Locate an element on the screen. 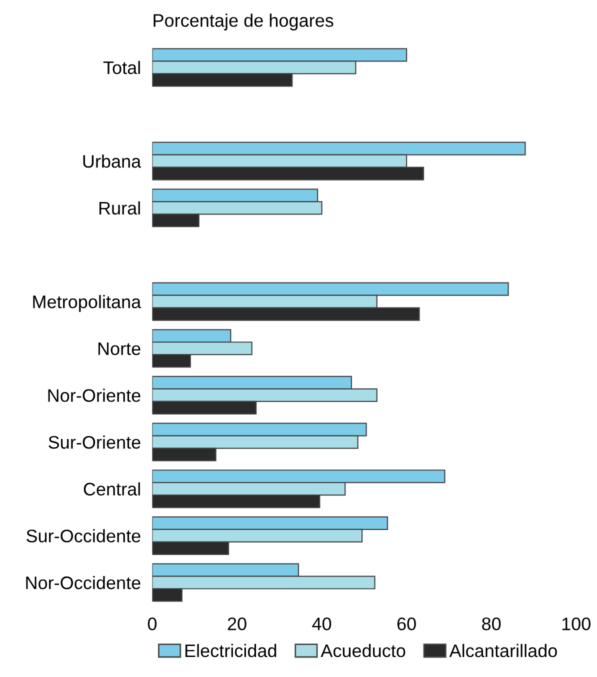 The image size is (597, 677). x-tick-label: 20 is located at coordinates (237, 624).